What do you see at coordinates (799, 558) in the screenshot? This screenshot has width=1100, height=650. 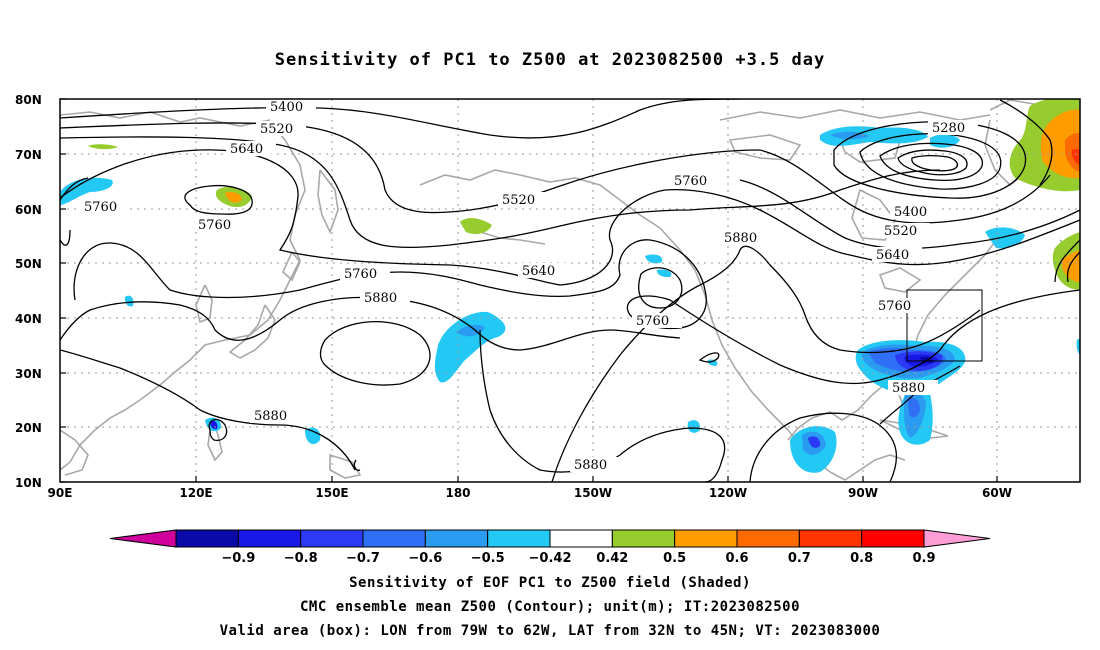 I see `colorbar-tick-label: 0.7` at bounding box center [799, 558].